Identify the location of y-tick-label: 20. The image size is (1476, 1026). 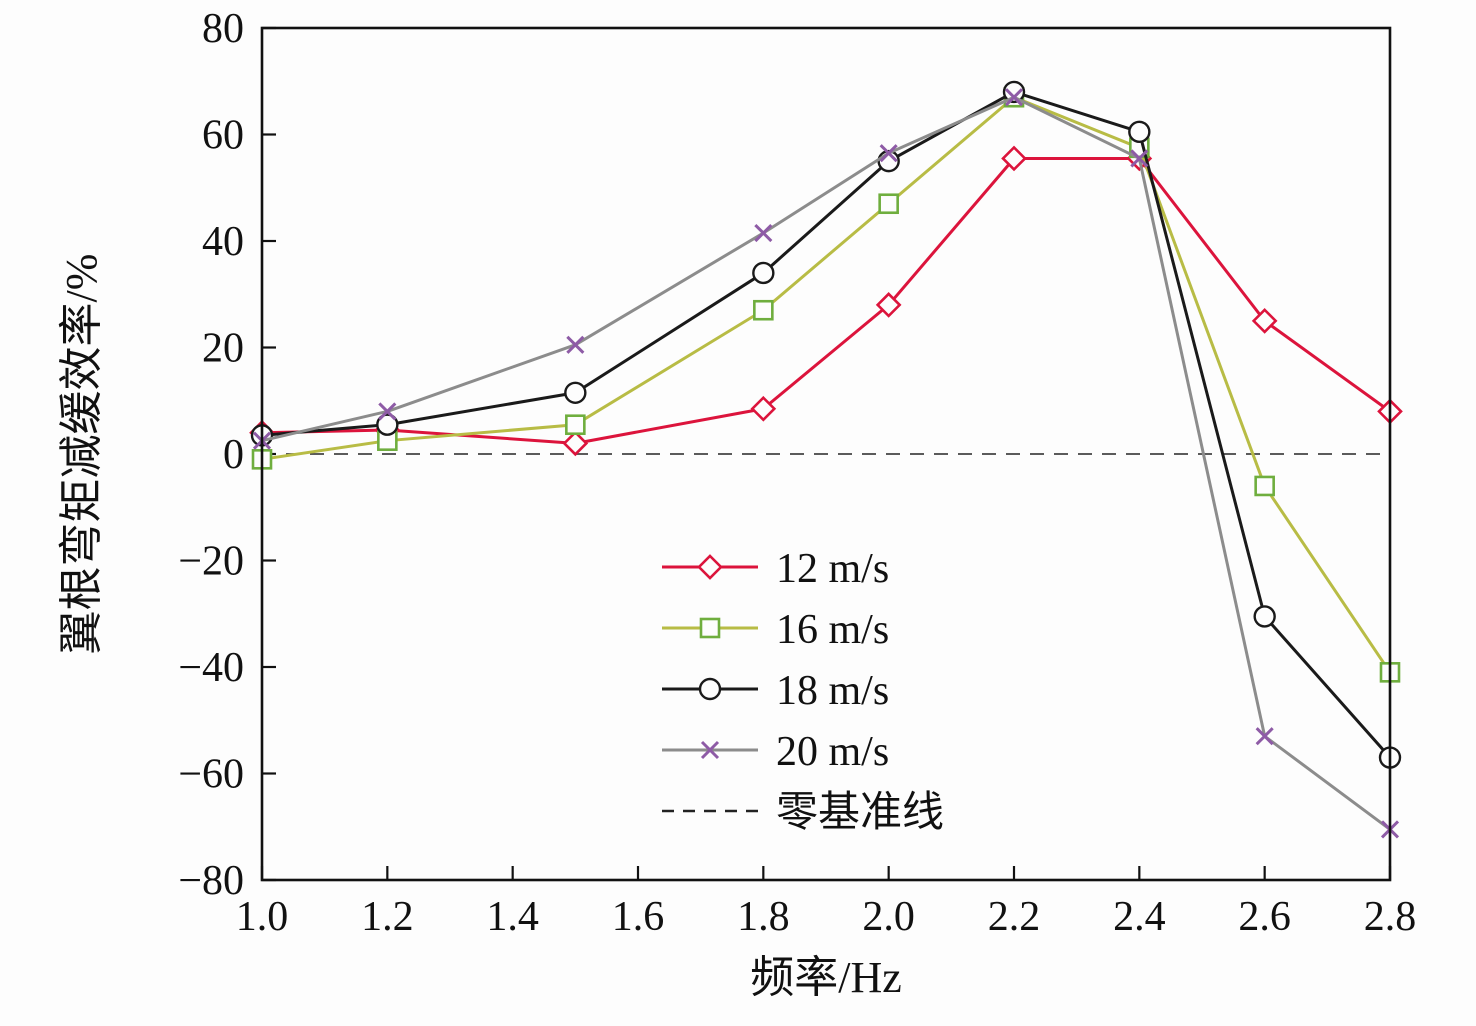
(223, 349).